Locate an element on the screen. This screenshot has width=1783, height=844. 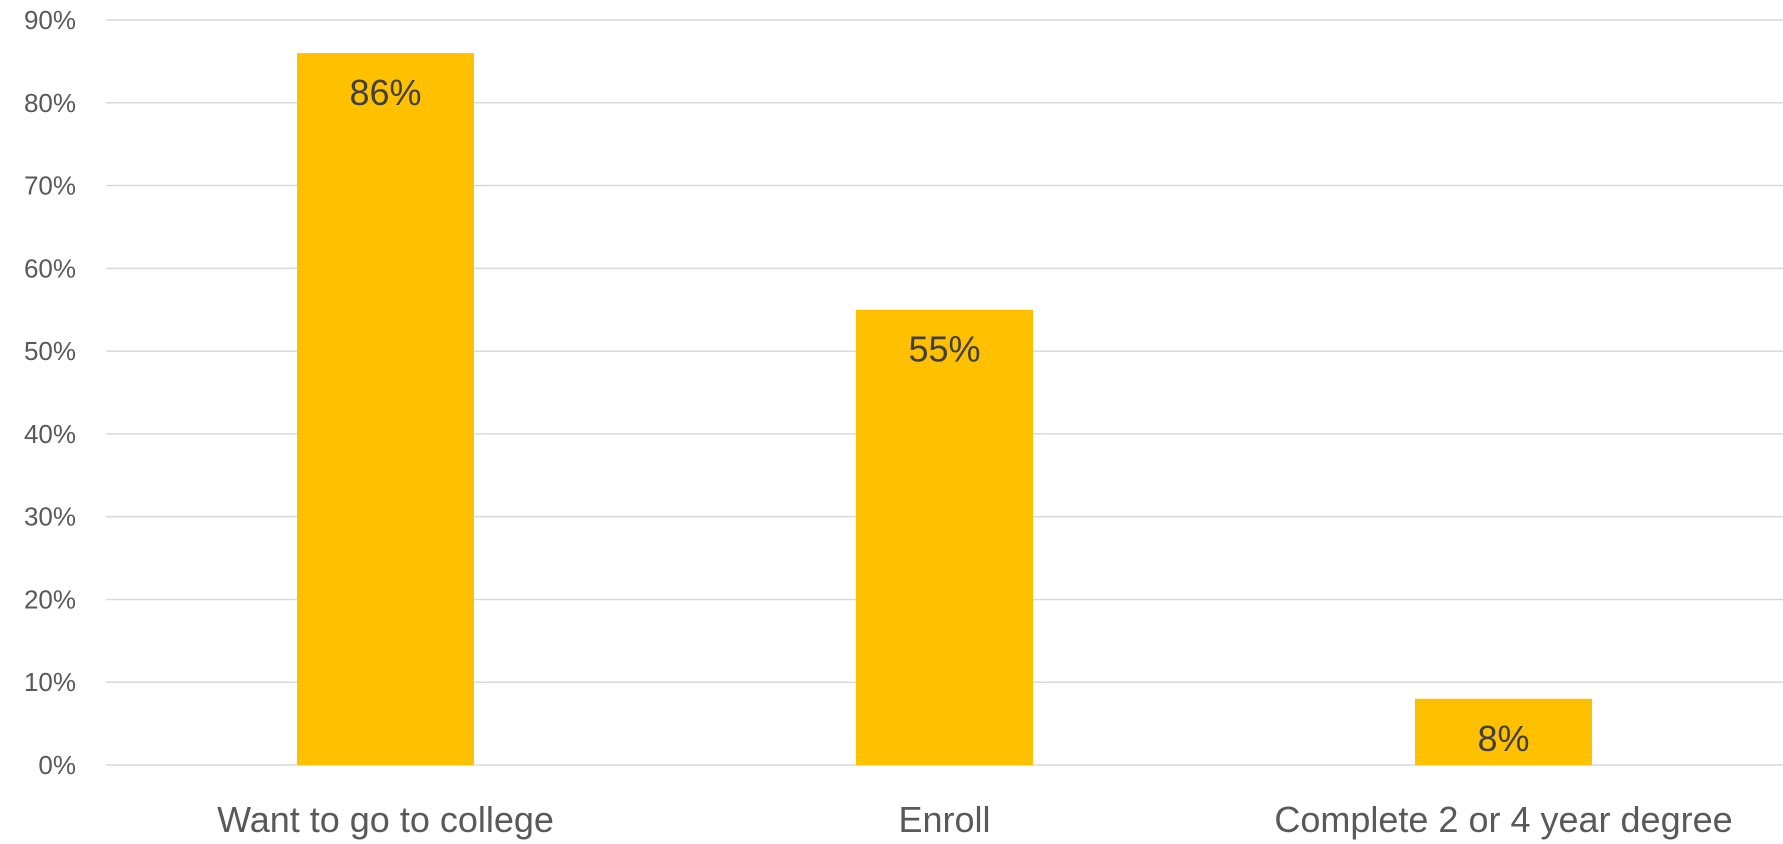
y-tick-label: 80% is located at coordinates (50, 103).